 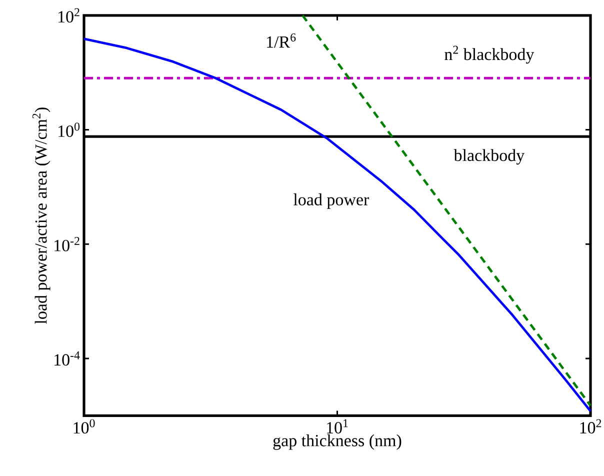 What do you see at coordinates (69, 129) in the screenshot?
I see `y-tick-label: 10$^{0}$` at bounding box center [69, 129].